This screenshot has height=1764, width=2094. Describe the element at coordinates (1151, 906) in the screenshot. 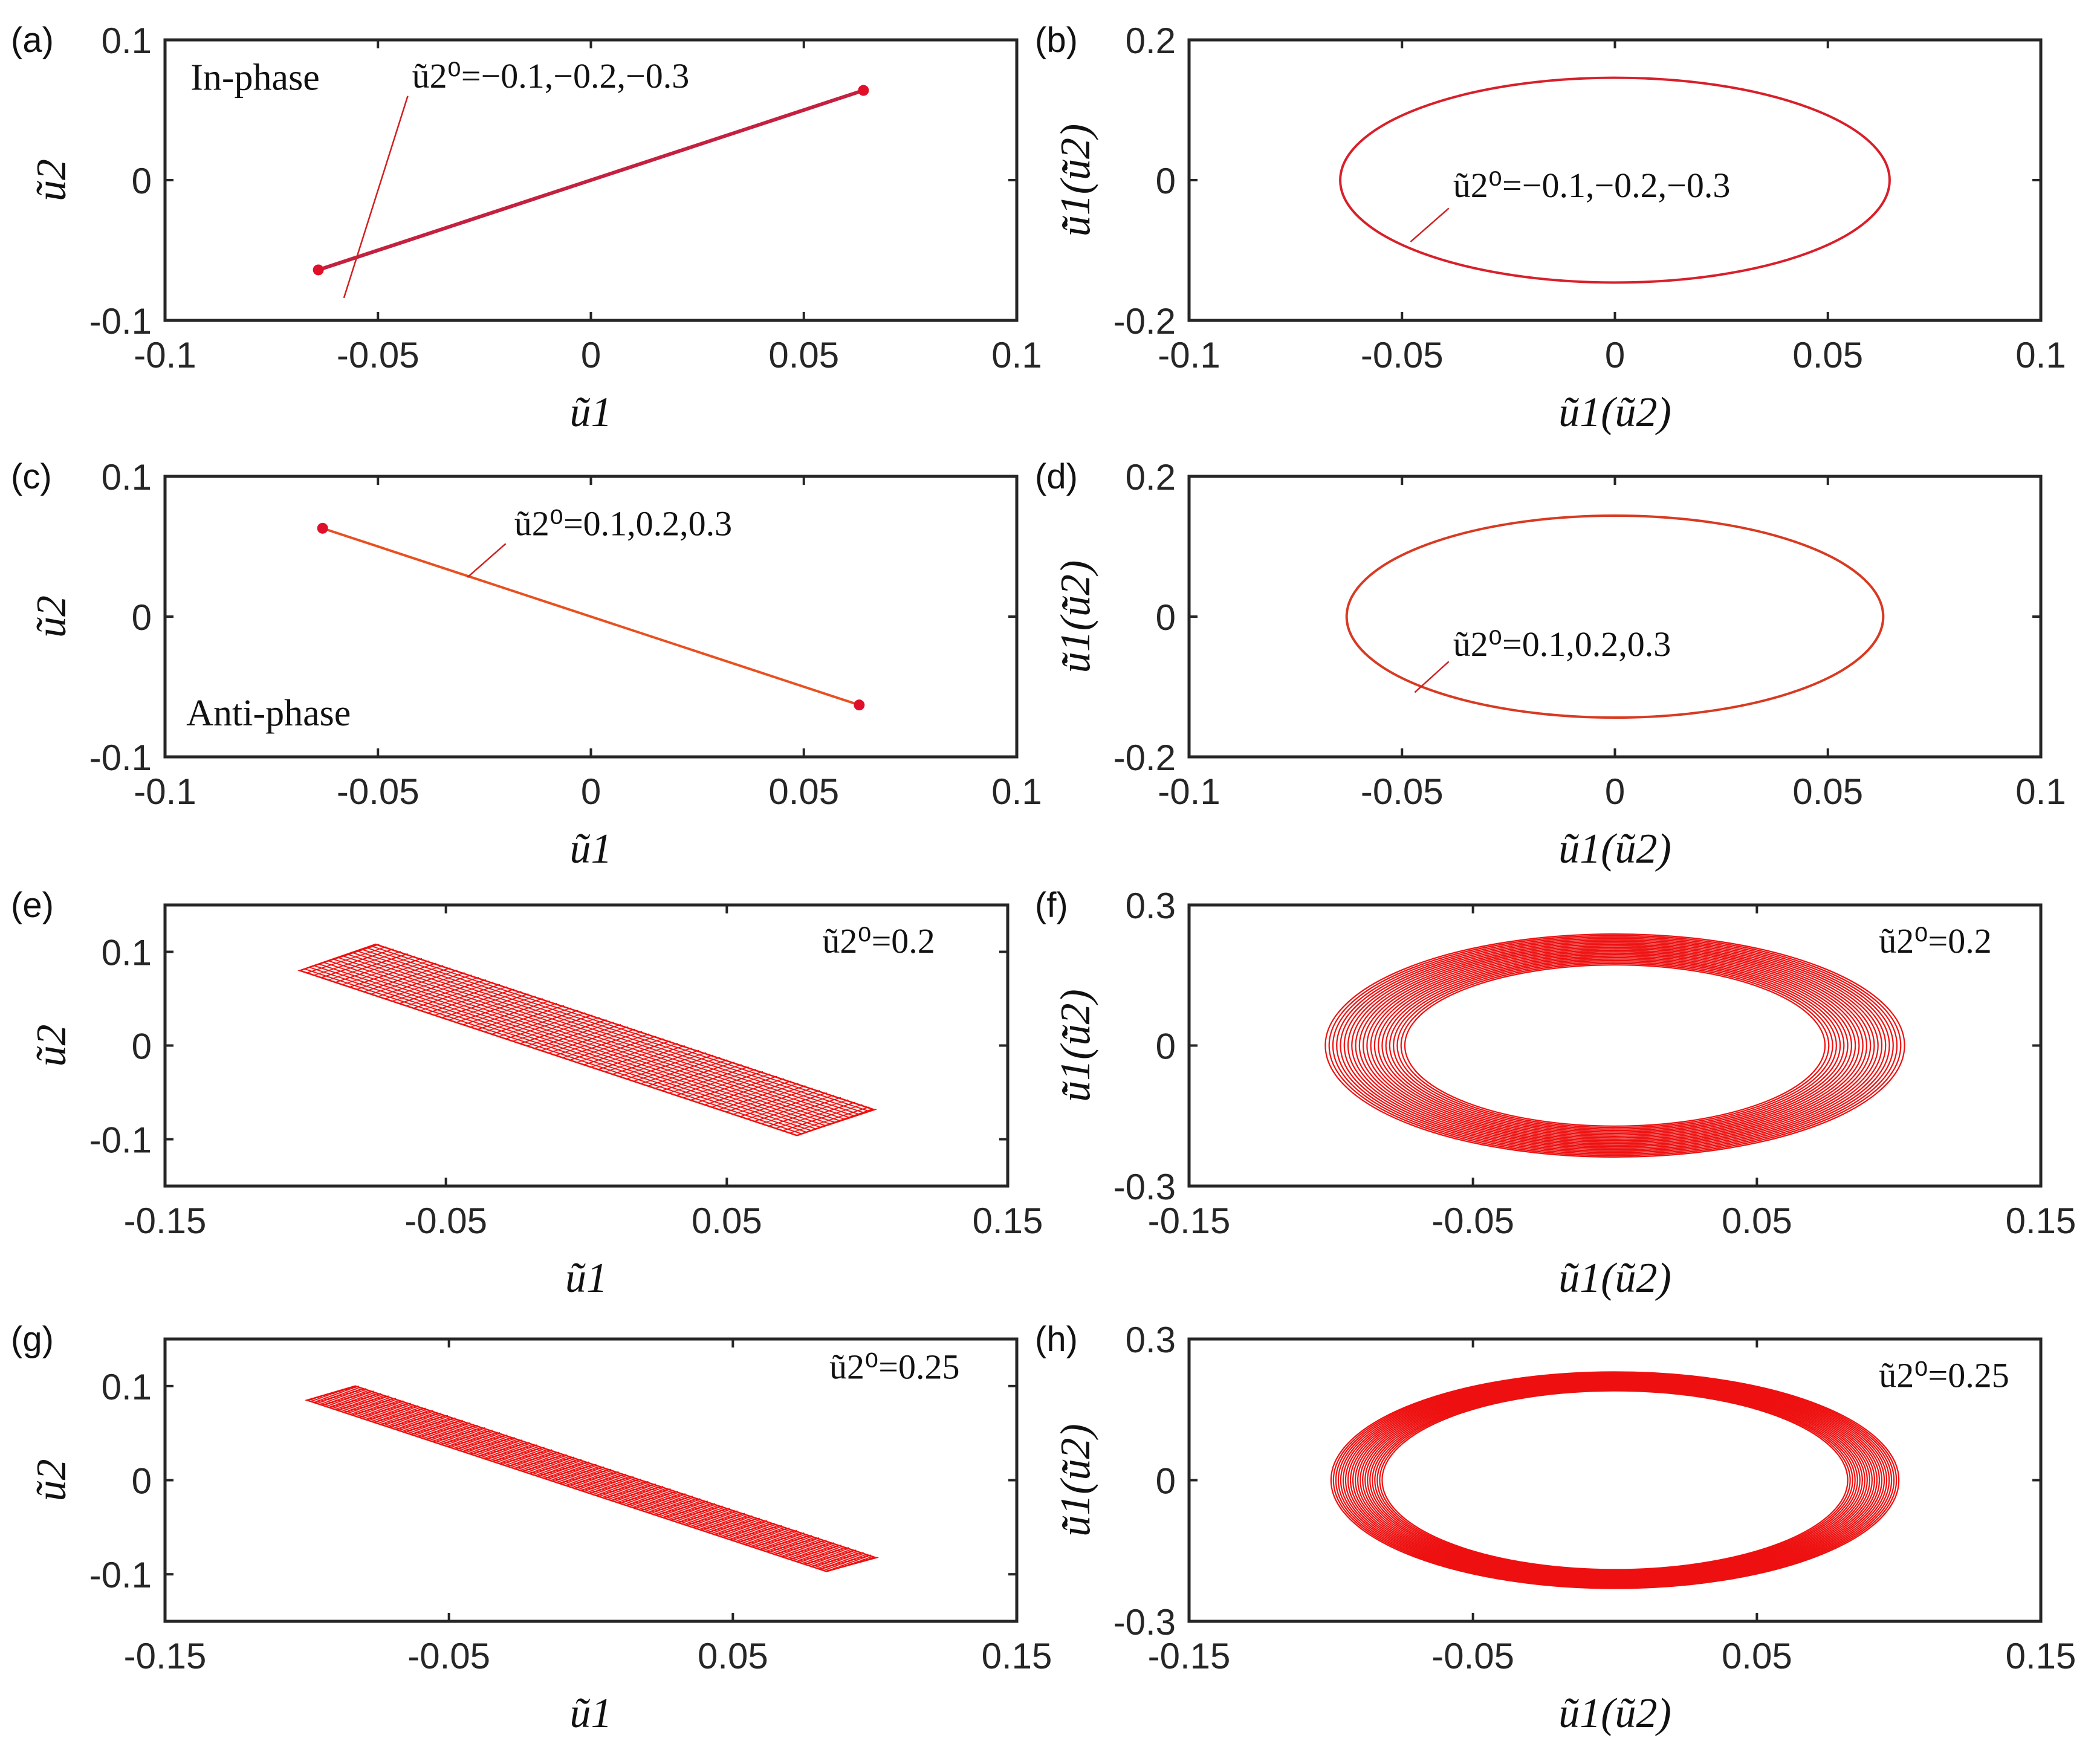

I see `y-tick-label: 0.3` at that location.